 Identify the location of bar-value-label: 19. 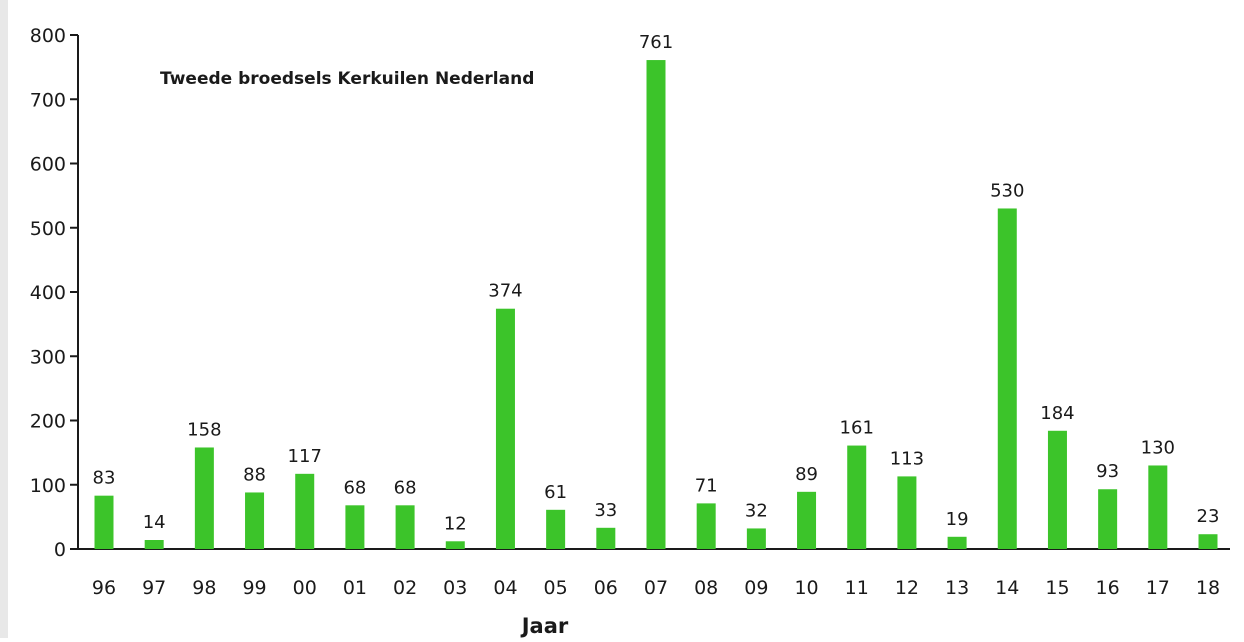
(957, 519).